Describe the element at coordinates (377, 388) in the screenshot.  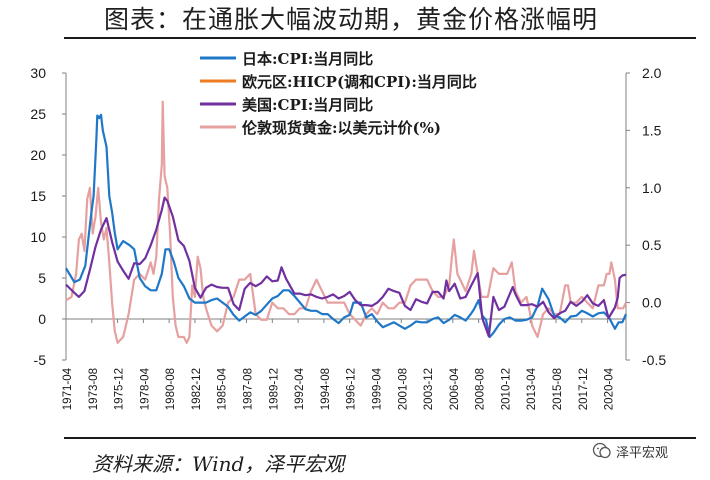
I see `x-tick-label: 1999-04` at that location.